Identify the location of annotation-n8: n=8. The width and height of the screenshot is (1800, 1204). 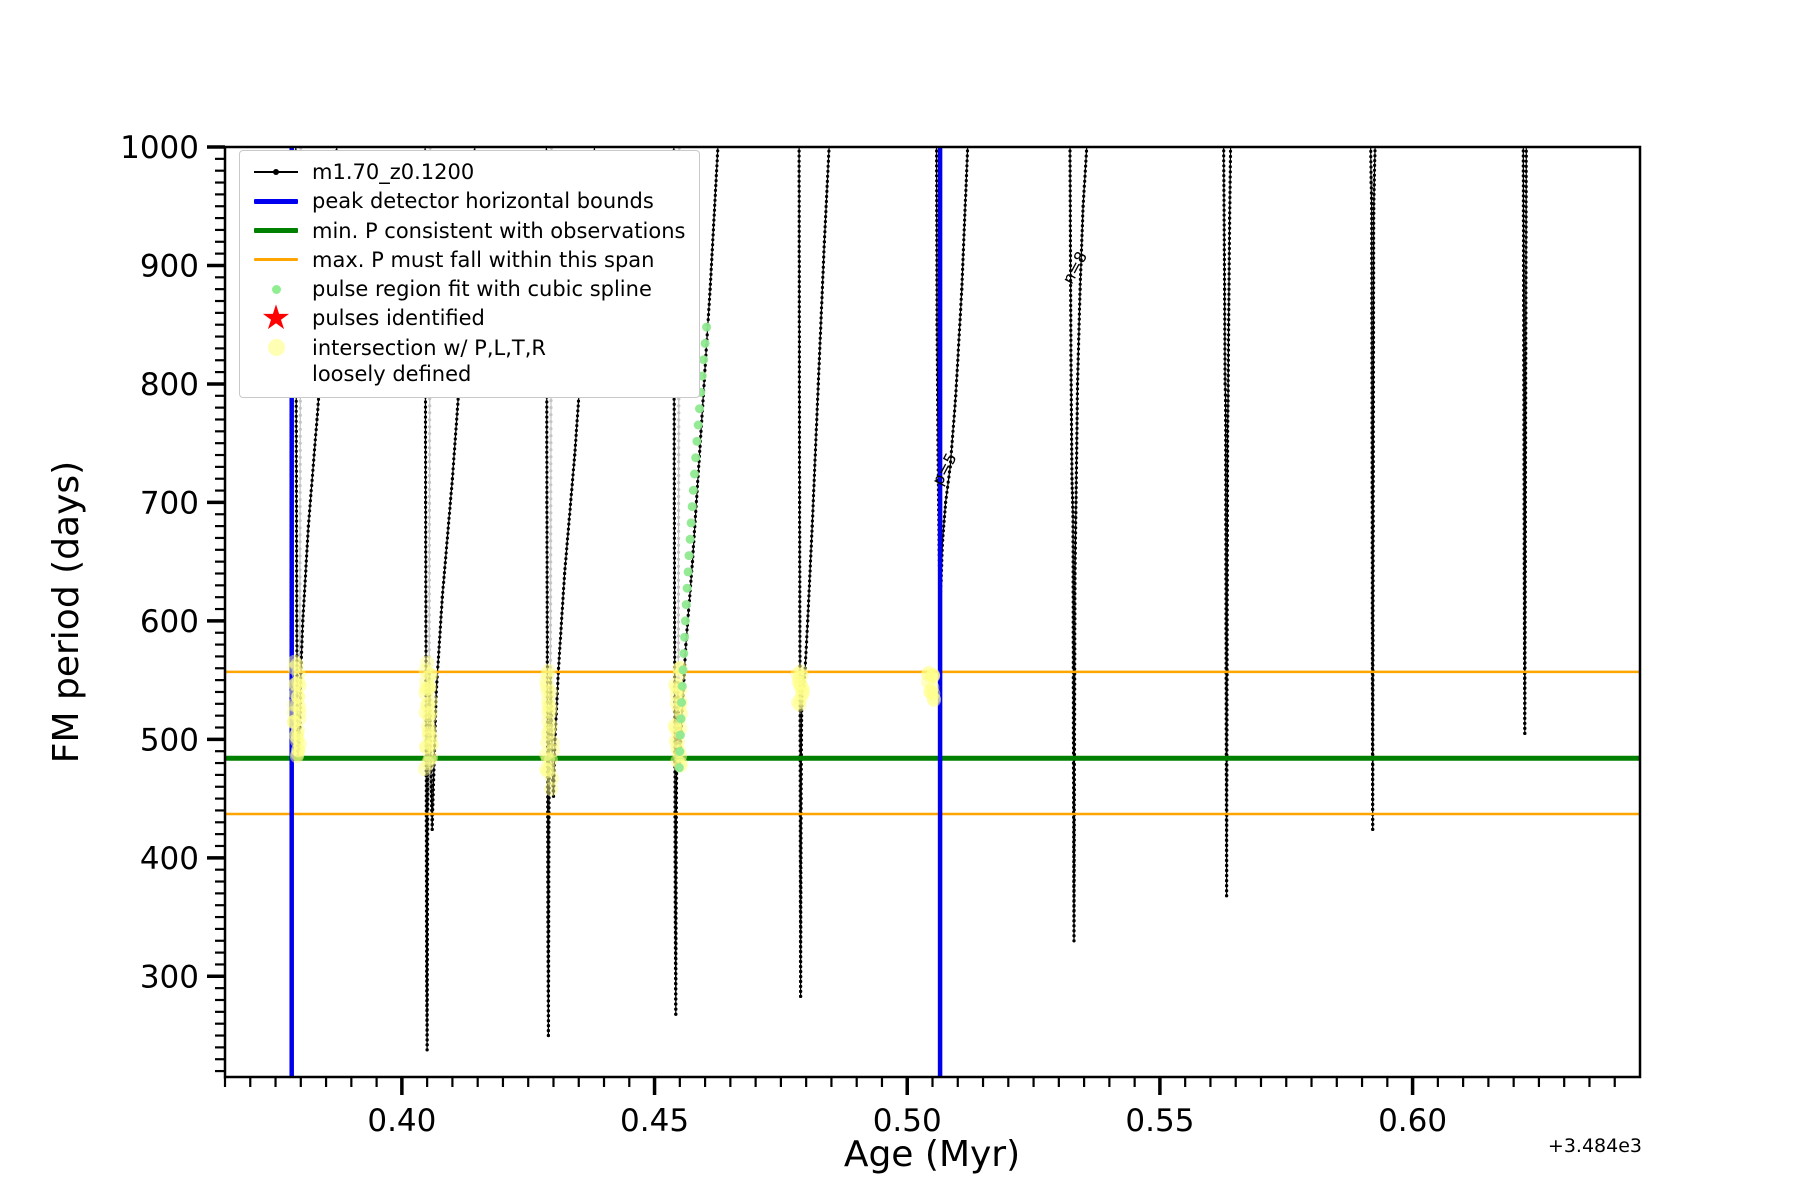
(1074, 267).